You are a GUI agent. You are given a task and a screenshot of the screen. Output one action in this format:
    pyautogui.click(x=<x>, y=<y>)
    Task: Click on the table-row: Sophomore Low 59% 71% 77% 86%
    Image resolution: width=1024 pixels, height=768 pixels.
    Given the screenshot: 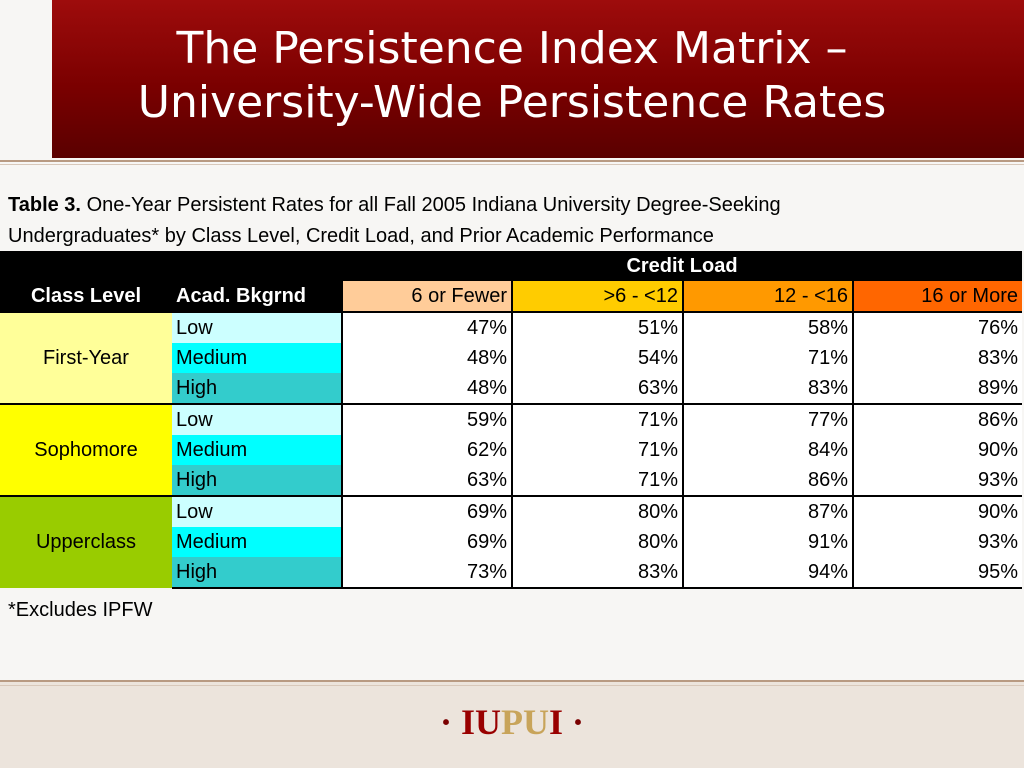 What is the action you would take?
    pyautogui.click(x=511, y=449)
    